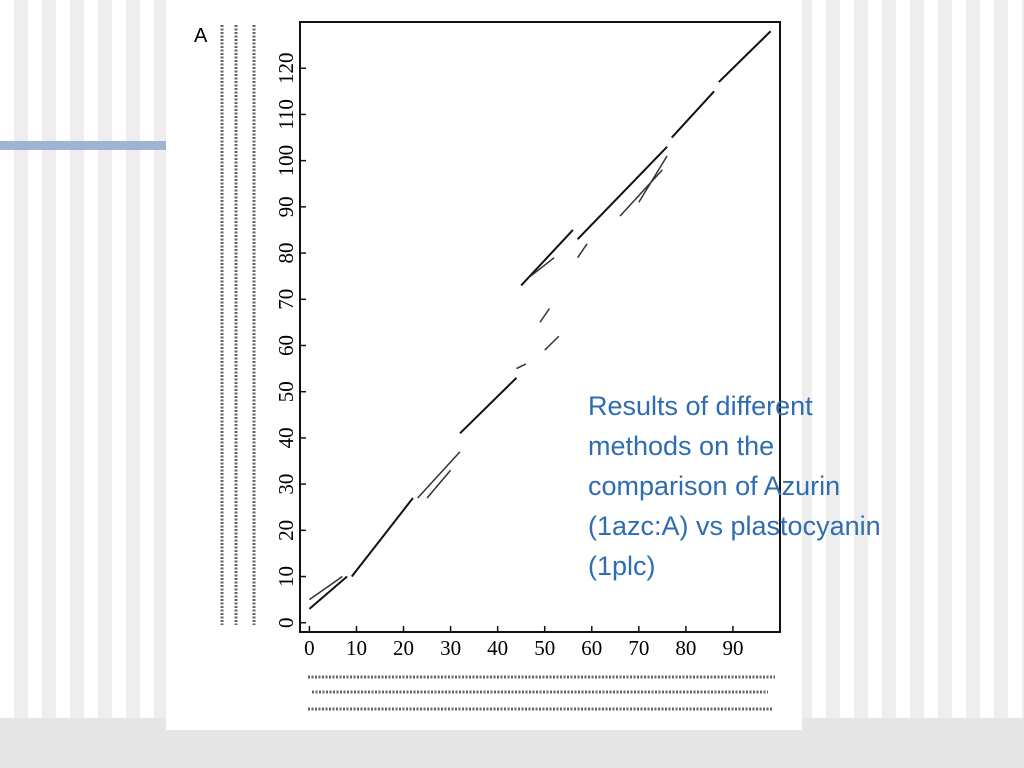  What do you see at coordinates (286, 253) in the screenshot?
I see `y-tick-label: 80` at bounding box center [286, 253].